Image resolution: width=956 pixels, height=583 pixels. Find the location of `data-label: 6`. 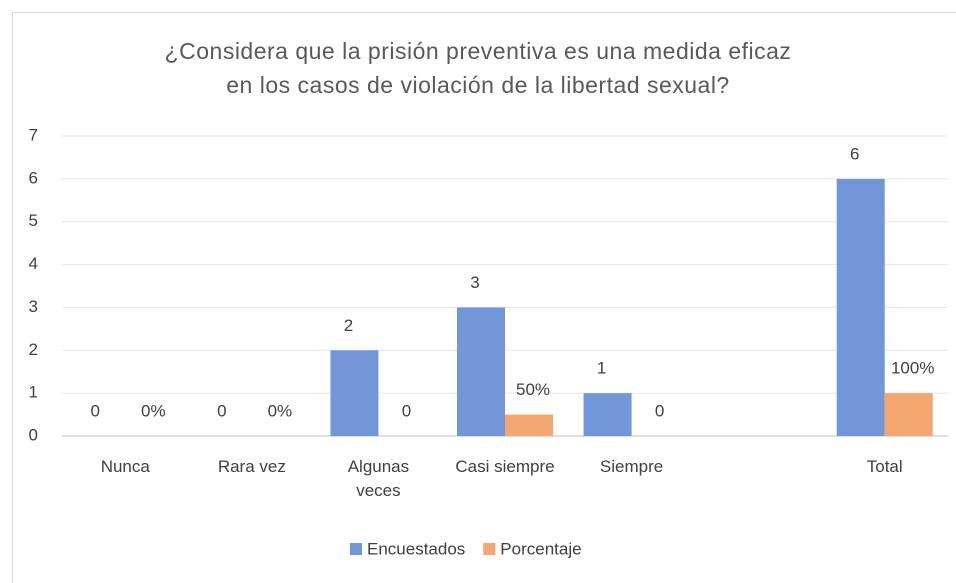

data-label: 6 is located at coordinates (854, 153).